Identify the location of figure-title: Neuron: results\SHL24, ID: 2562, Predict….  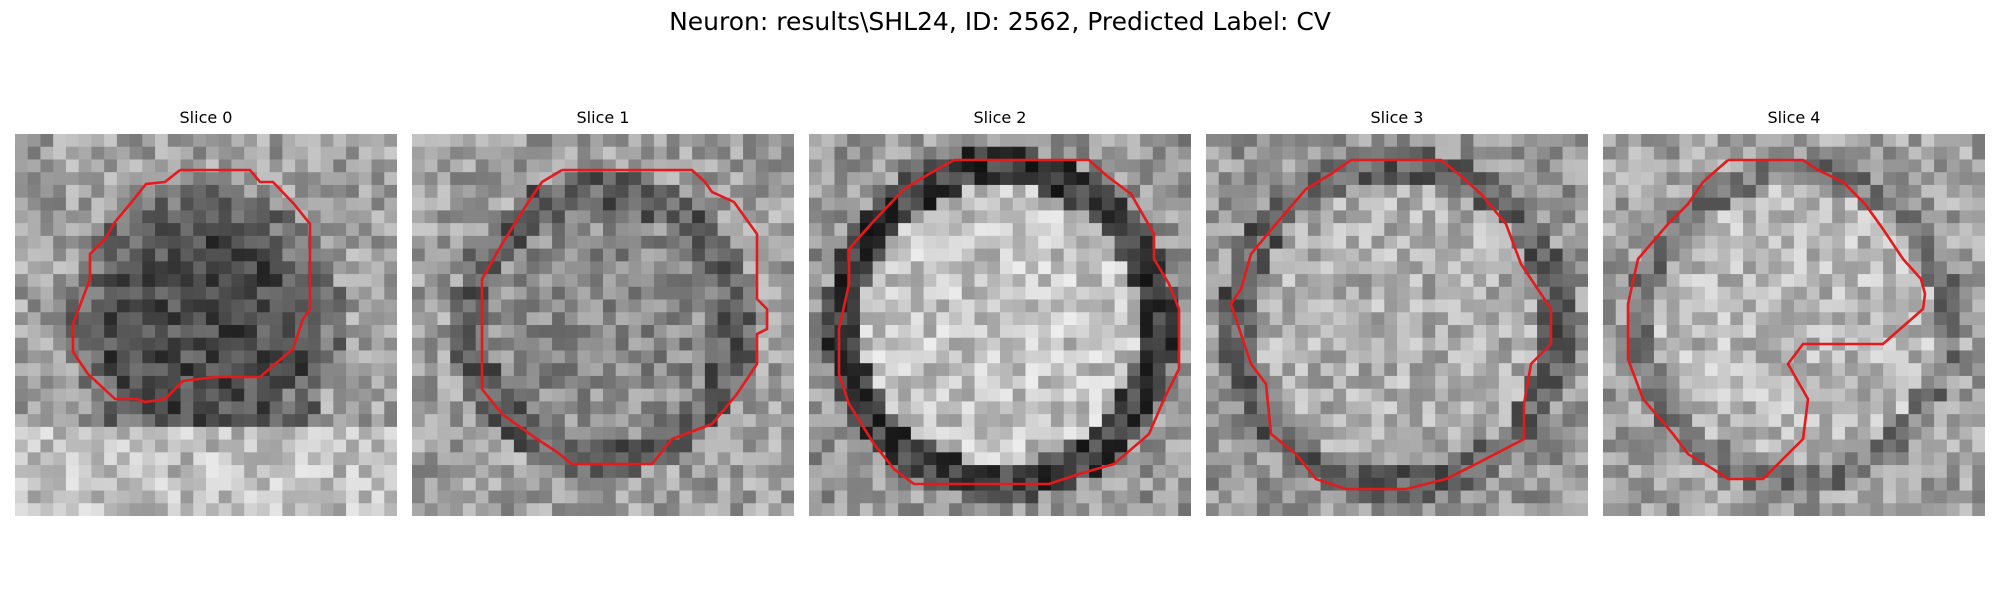
(1000, 21).